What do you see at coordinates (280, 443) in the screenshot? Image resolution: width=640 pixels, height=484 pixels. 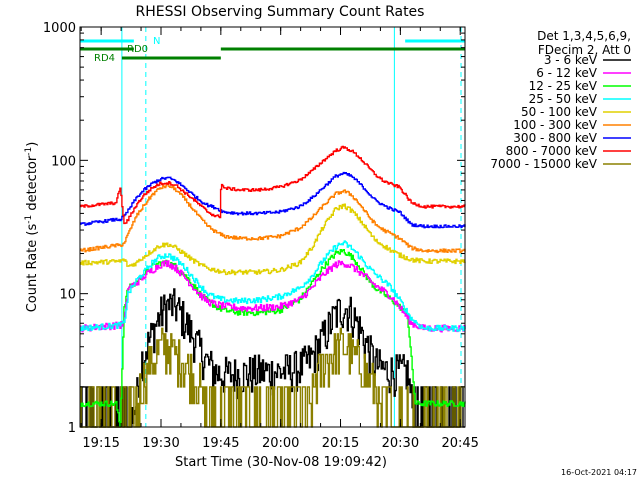 I see `x-tick-label-3: 20:00` at bounding box center [280, 443].